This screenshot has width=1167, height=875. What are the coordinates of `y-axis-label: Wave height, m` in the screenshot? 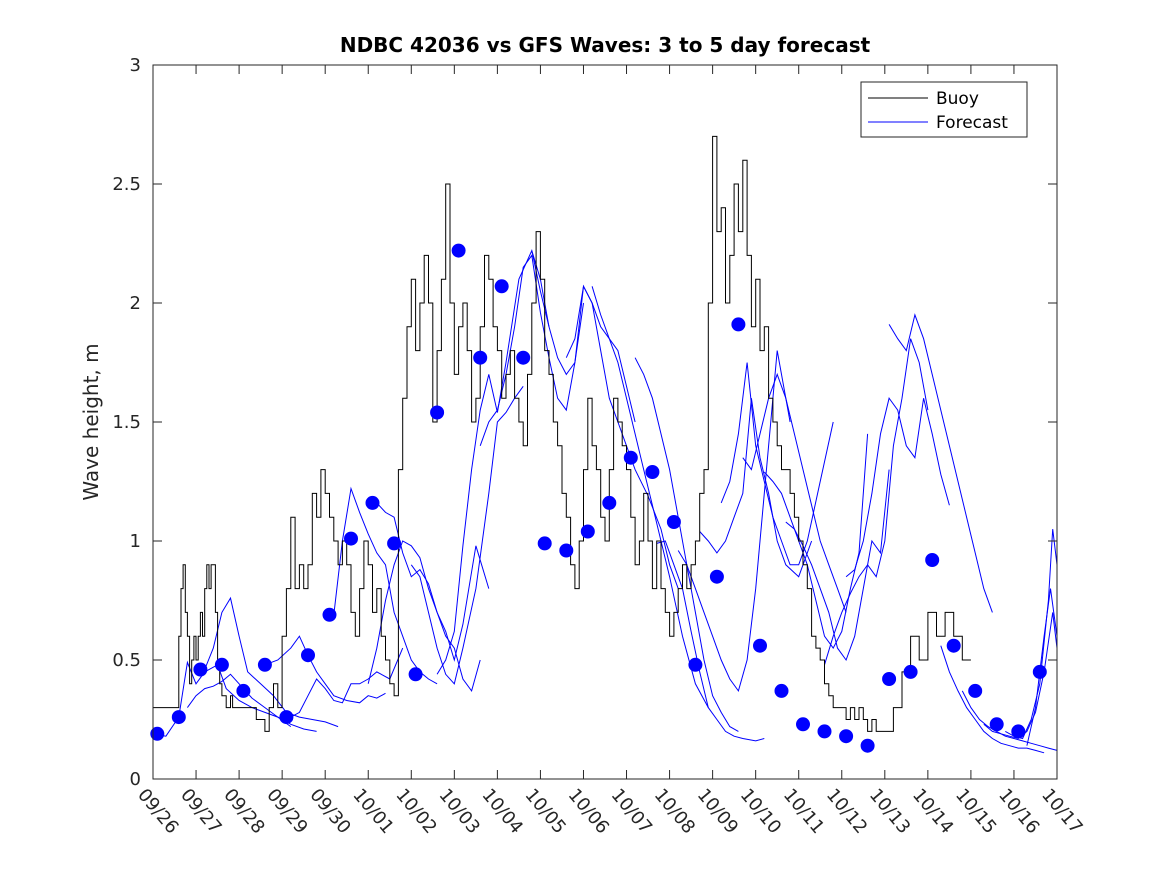 It's located at (91, 421).